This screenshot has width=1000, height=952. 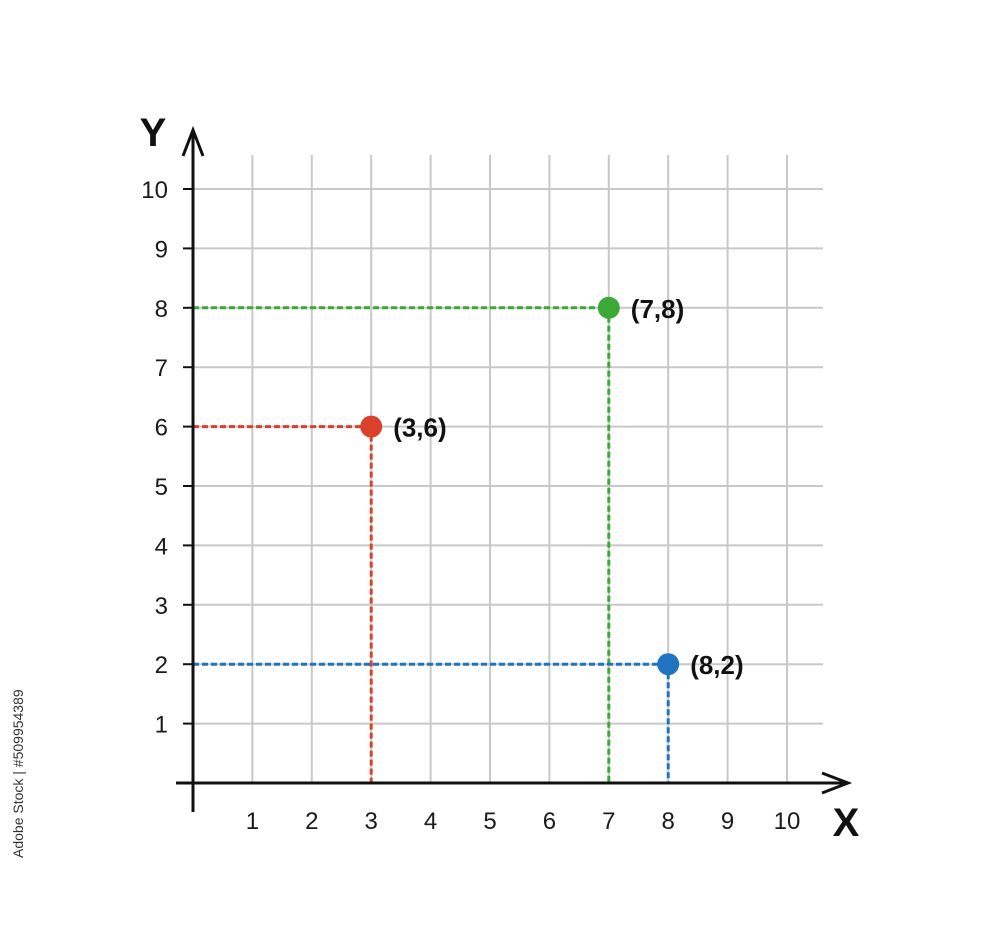 What do you see at coordinates (311, 821) in the screenshot?
I see `x-tick-label: 2` at bounding box center [311, 821].